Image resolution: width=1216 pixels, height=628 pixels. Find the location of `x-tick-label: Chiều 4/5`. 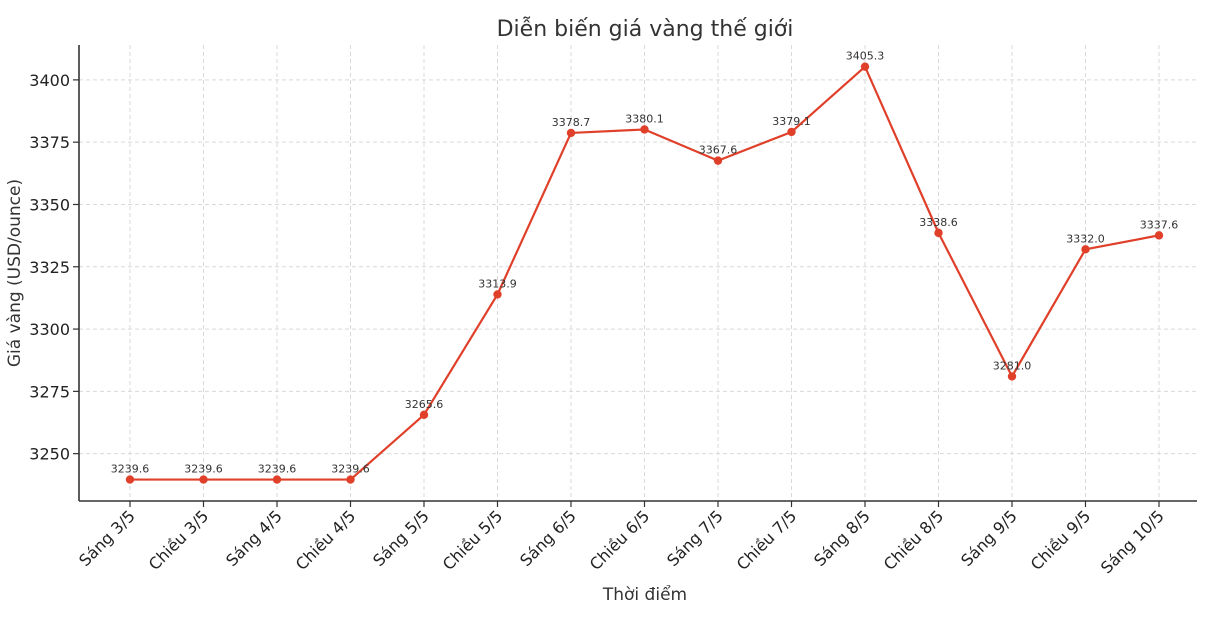

x-tick-label: Chiều 4/5 is located at coordinates (326, 540).